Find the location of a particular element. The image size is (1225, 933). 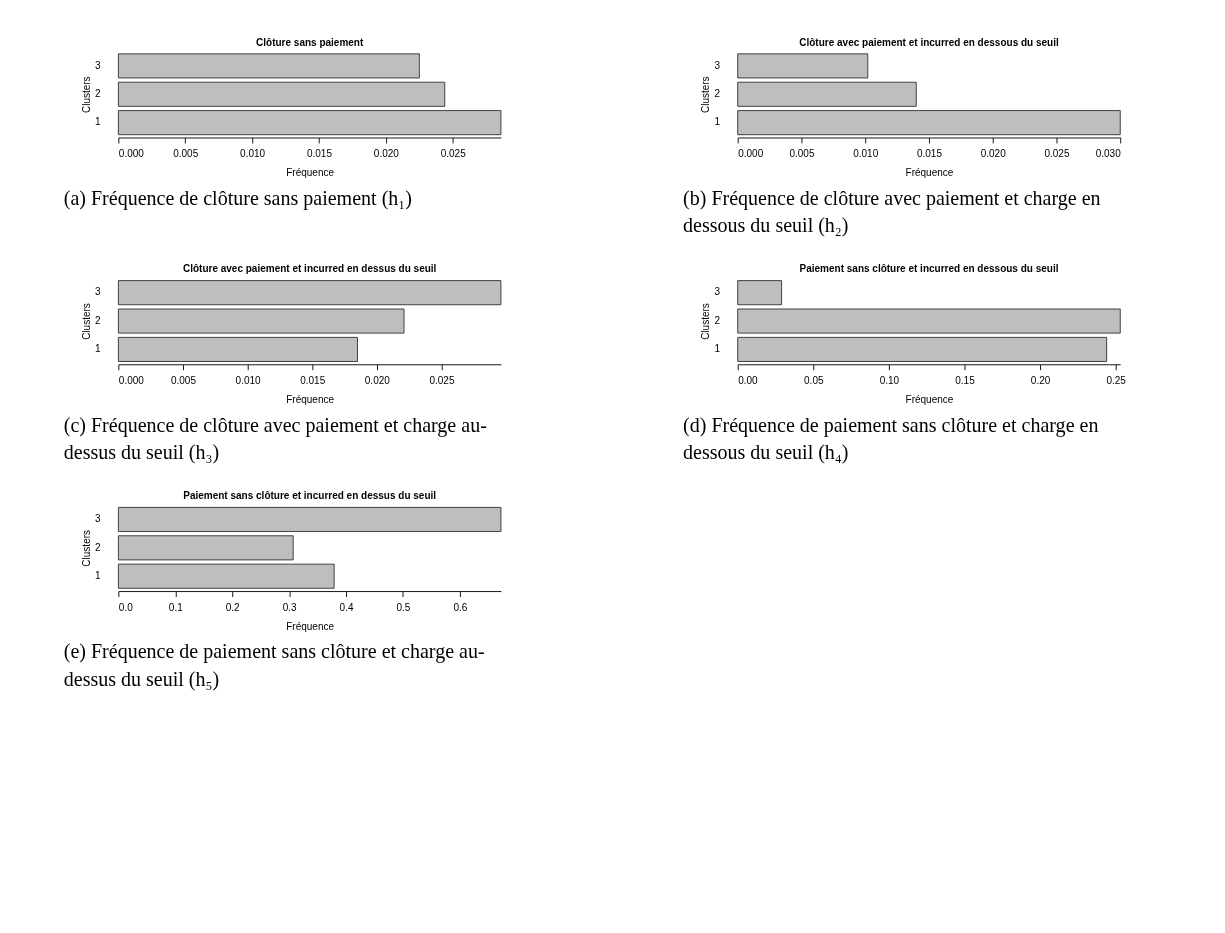

text: (e) Fréquence de paiement sans clôture et charge au-dessus du seuil (h₅) is located at coordinates (274, 665).